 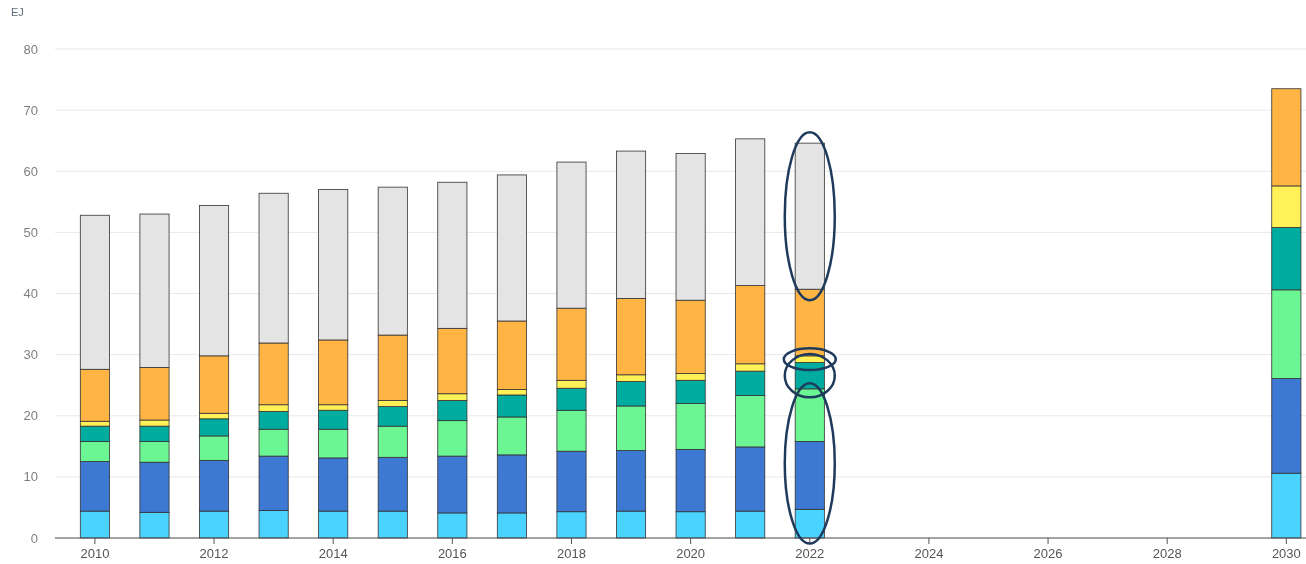 What do you see at coordinates (95, 553) in the screenshot?
I see `x-tick-label: 2010` at bounding box center [95, 553].